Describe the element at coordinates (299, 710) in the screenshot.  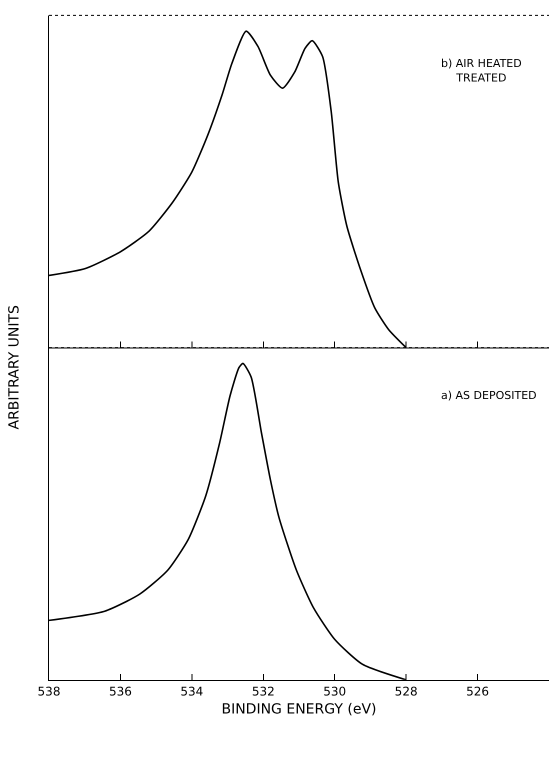
I see `x-axis-title: BINDING ENERGY (eV)` at that location.